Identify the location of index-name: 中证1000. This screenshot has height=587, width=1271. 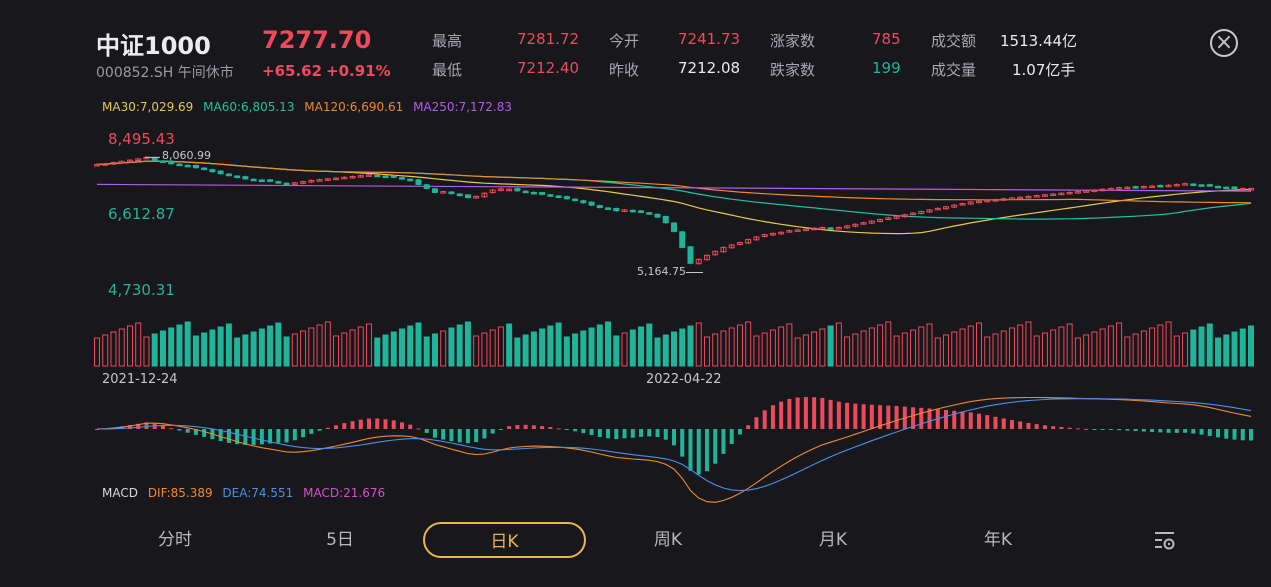
(153, 46).